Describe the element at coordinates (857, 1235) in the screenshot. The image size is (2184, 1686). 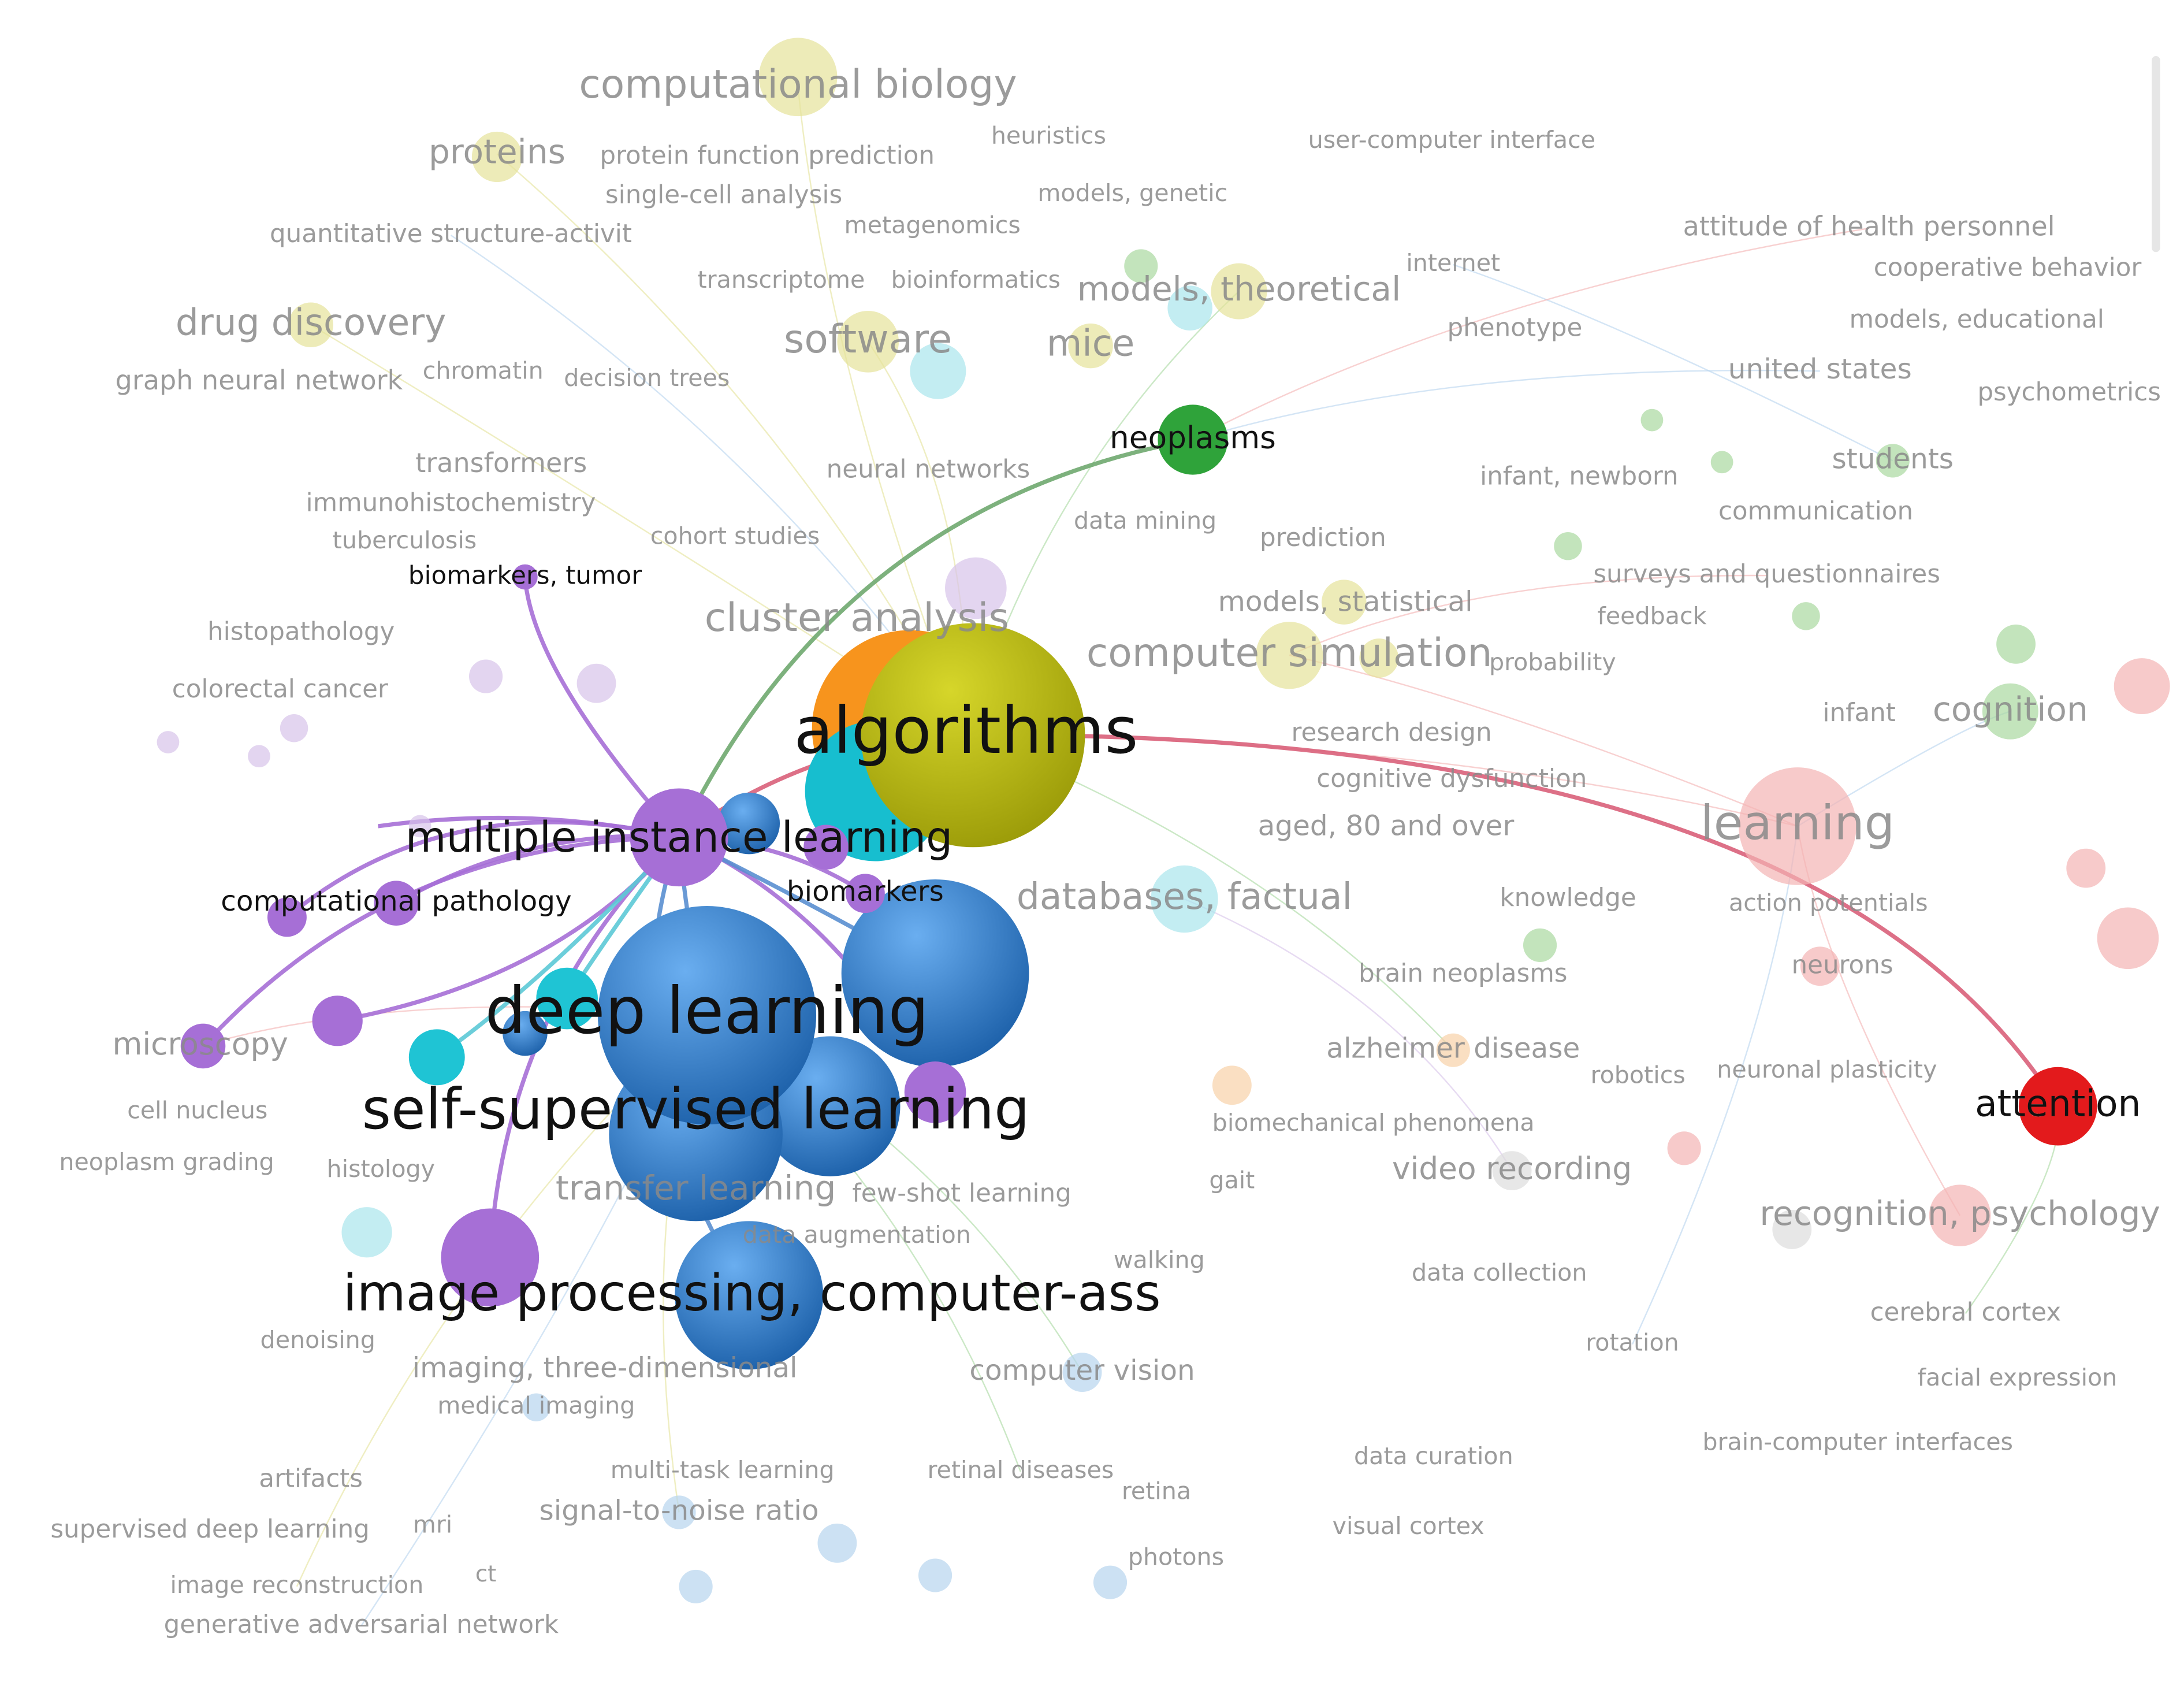
I see `faded-node-label: data augmentation` at that location.